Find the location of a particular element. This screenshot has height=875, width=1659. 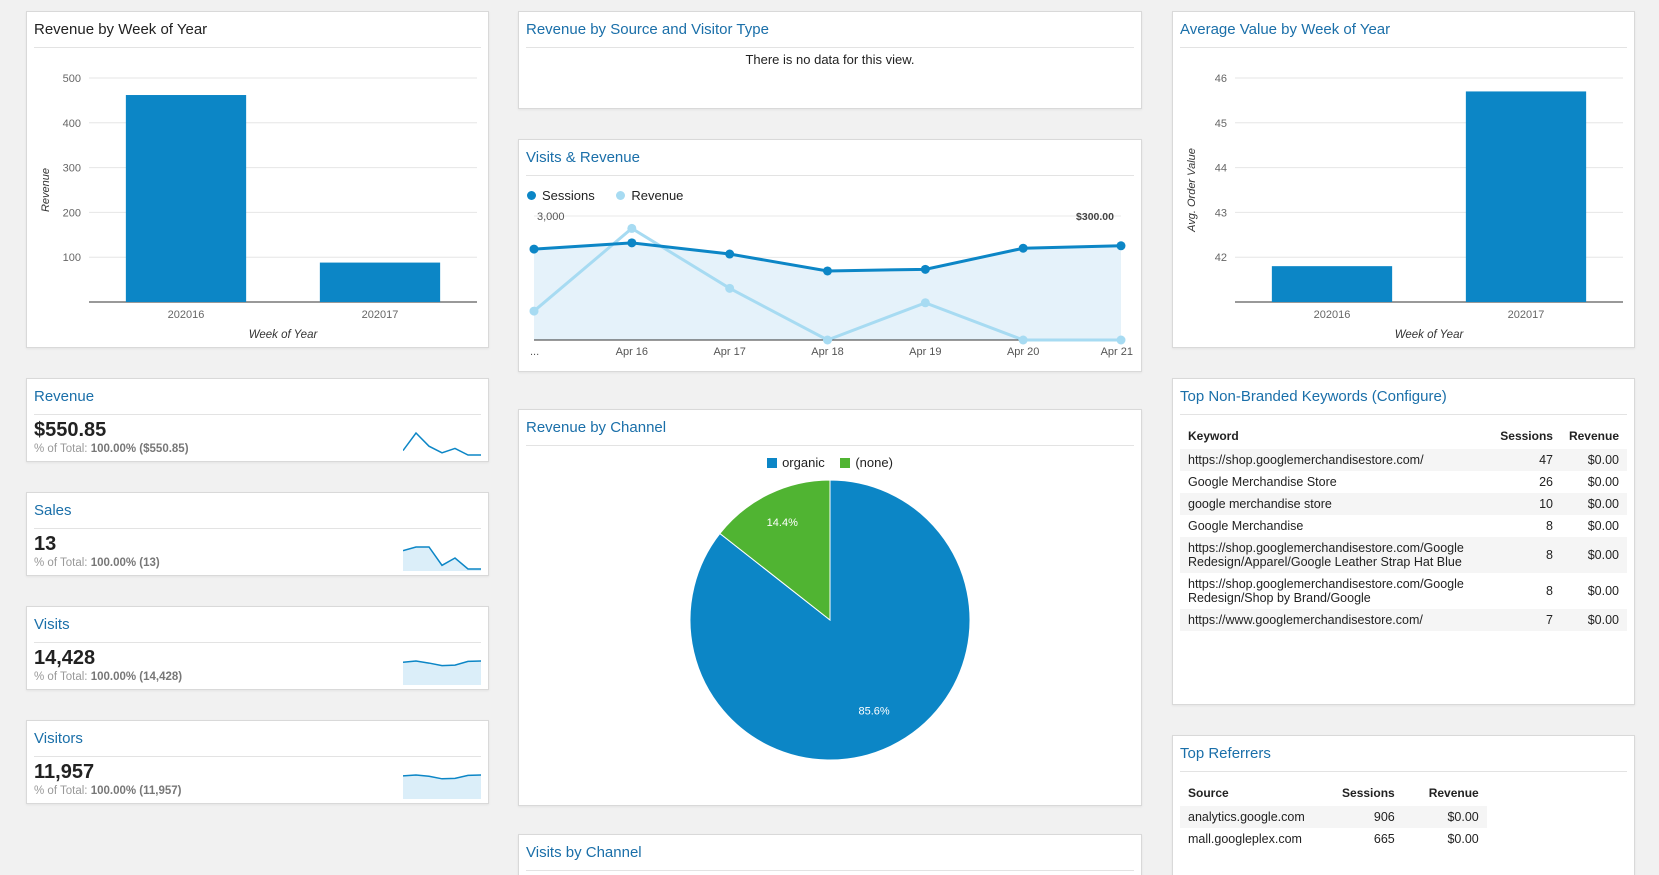

sessions-area is located at coordinates (827, 291).